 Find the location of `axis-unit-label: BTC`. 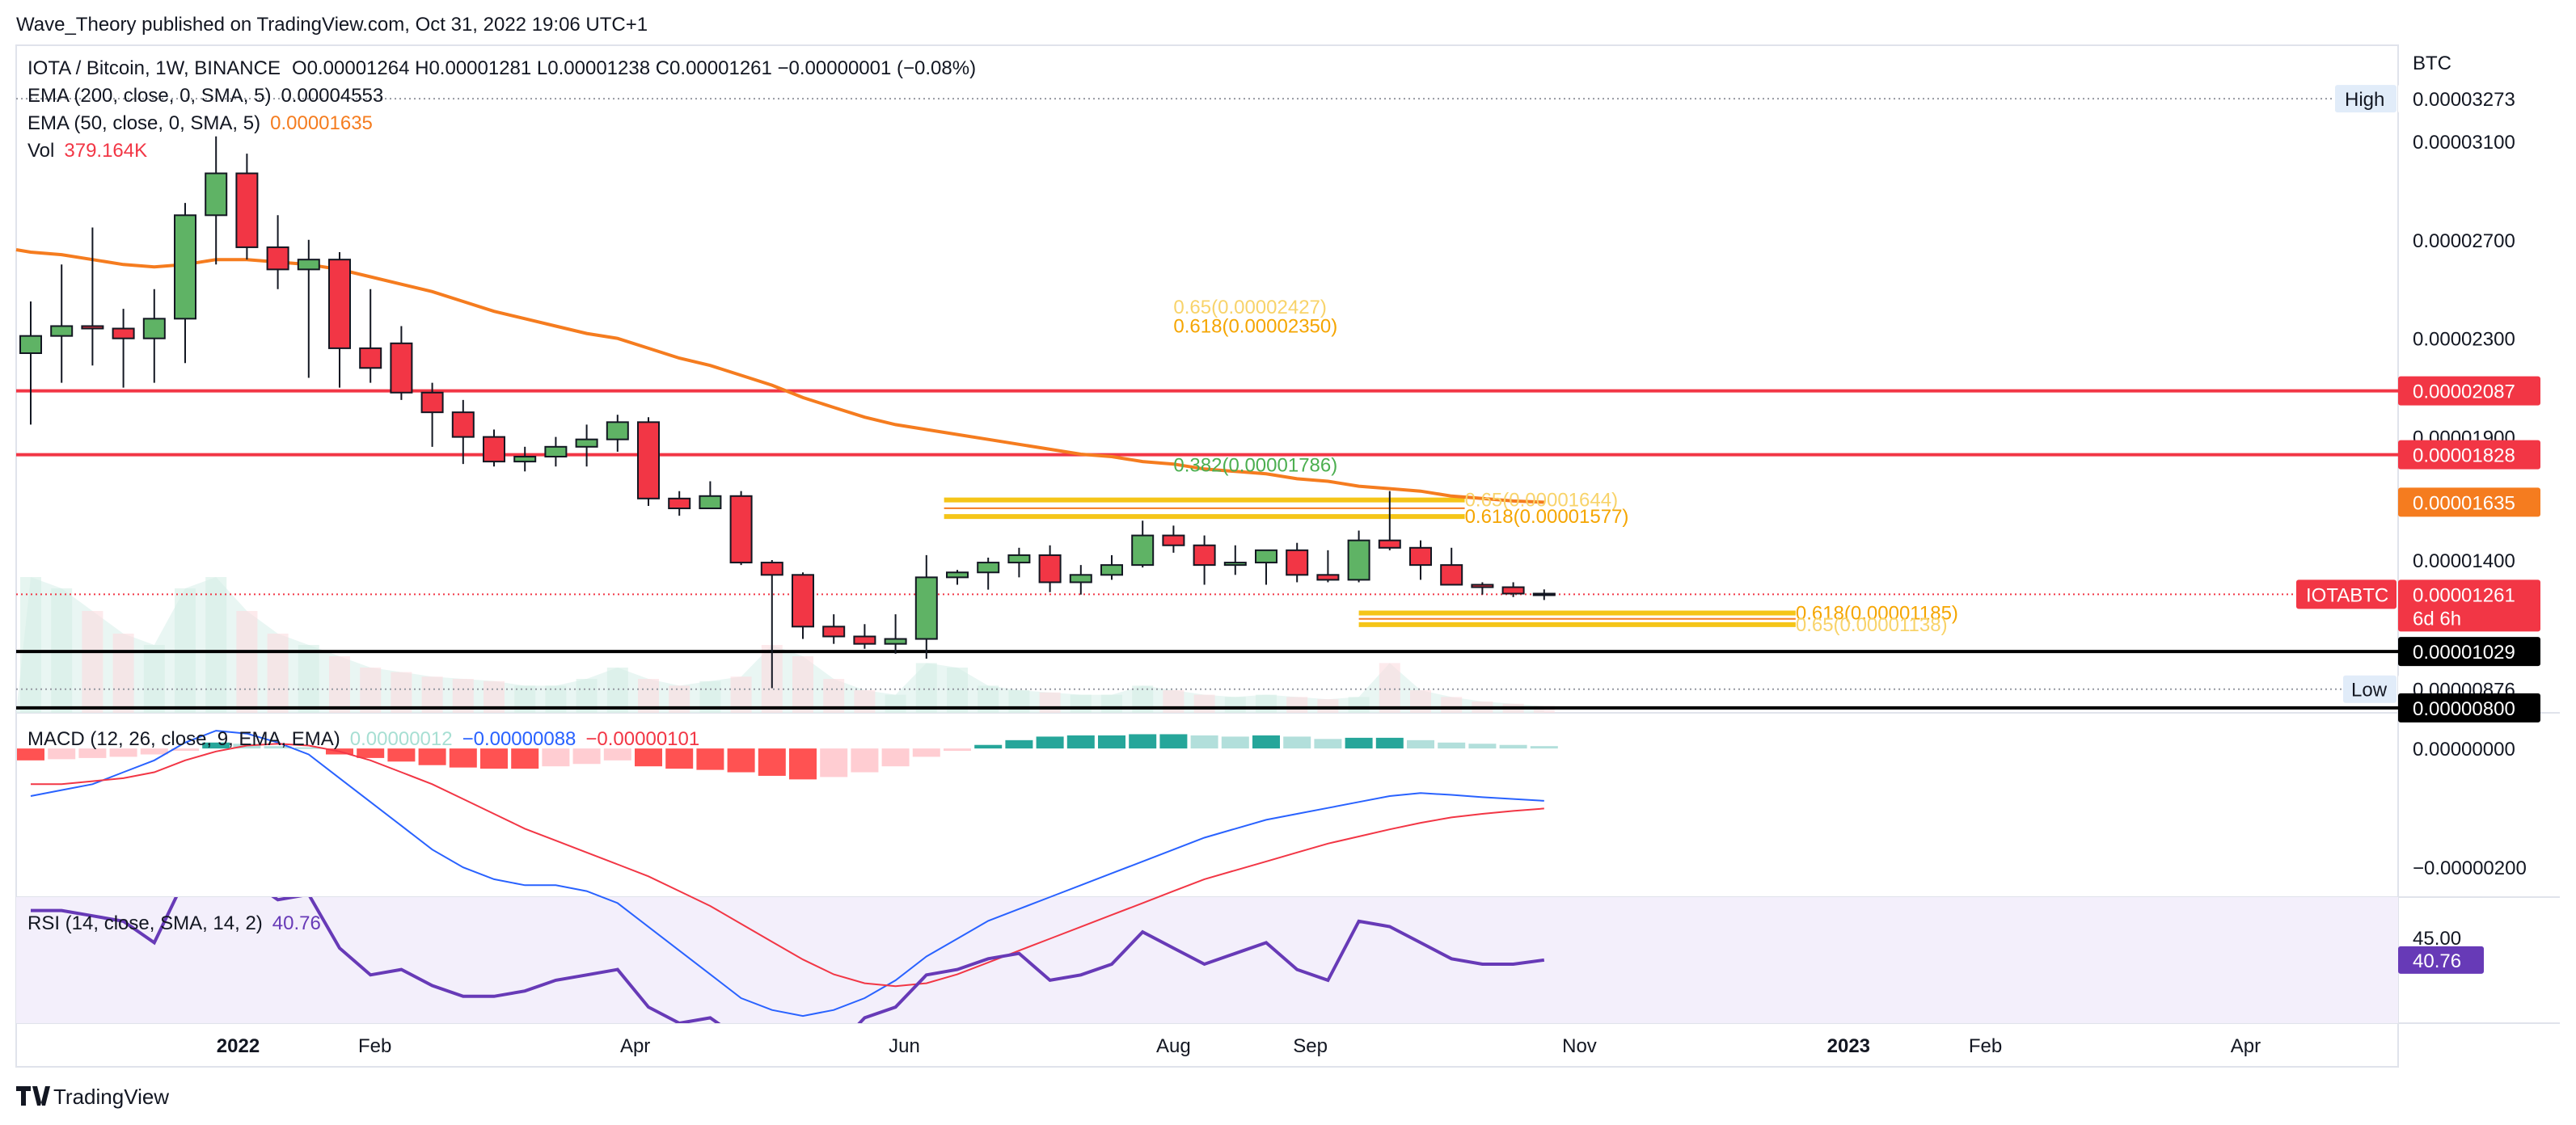

axis-unit-label: BTC is located at coordinates (2432, 63).